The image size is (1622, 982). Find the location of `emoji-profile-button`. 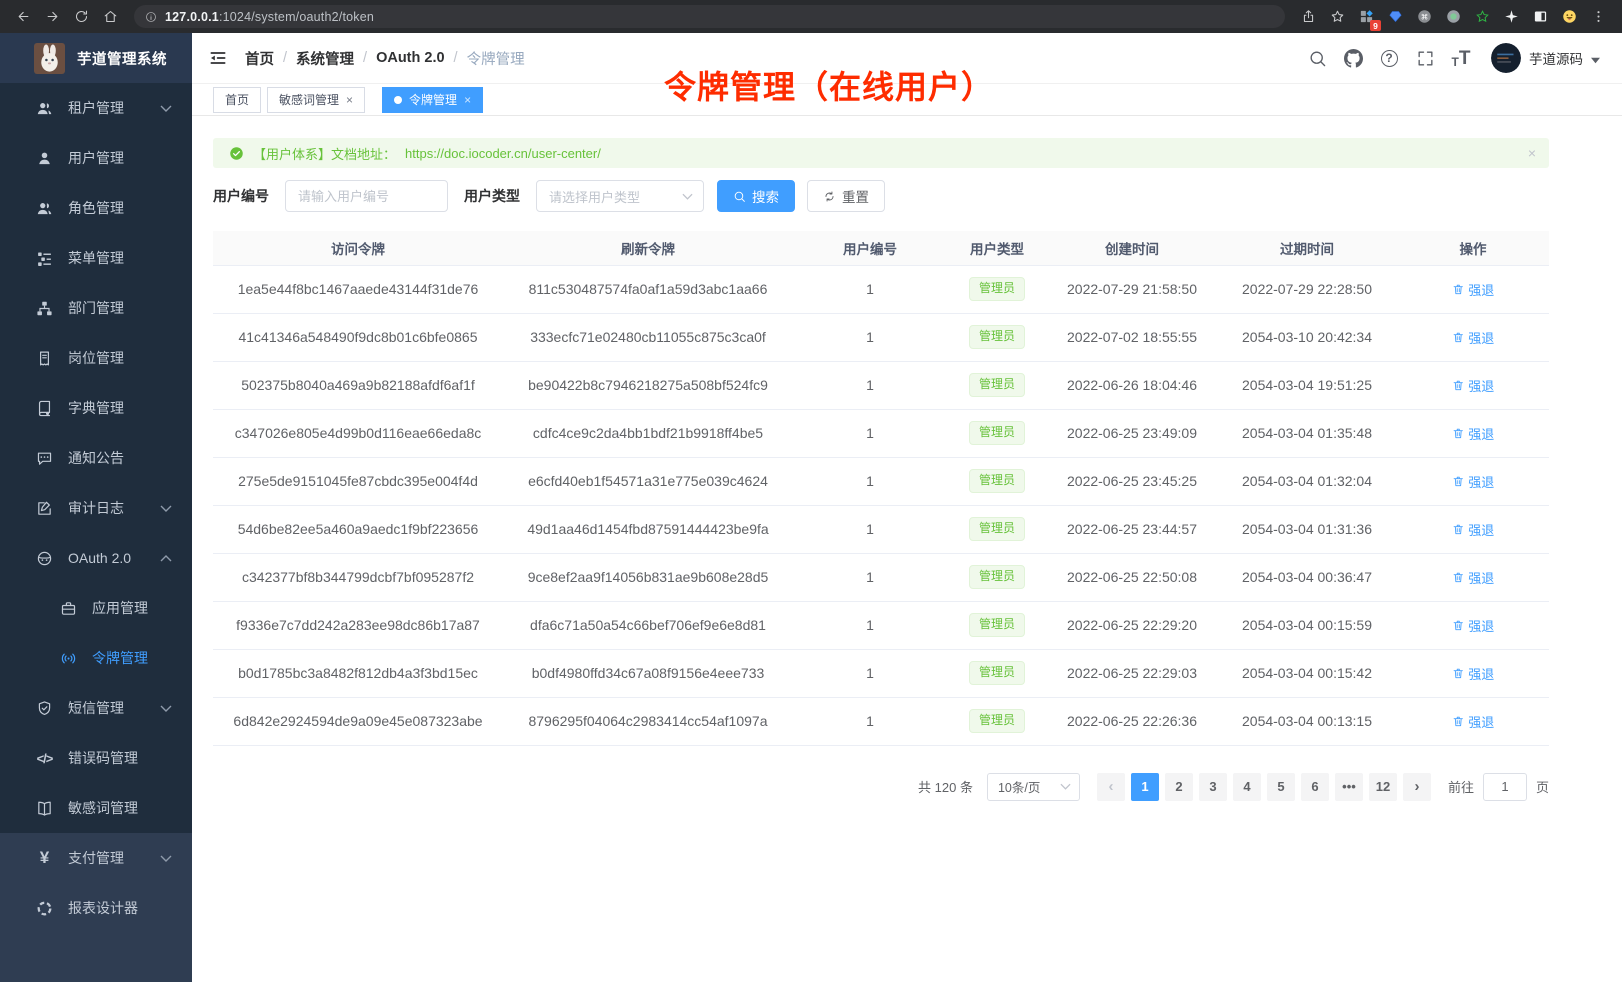

emoji-profile-button is located at coordinates (1569, 16).